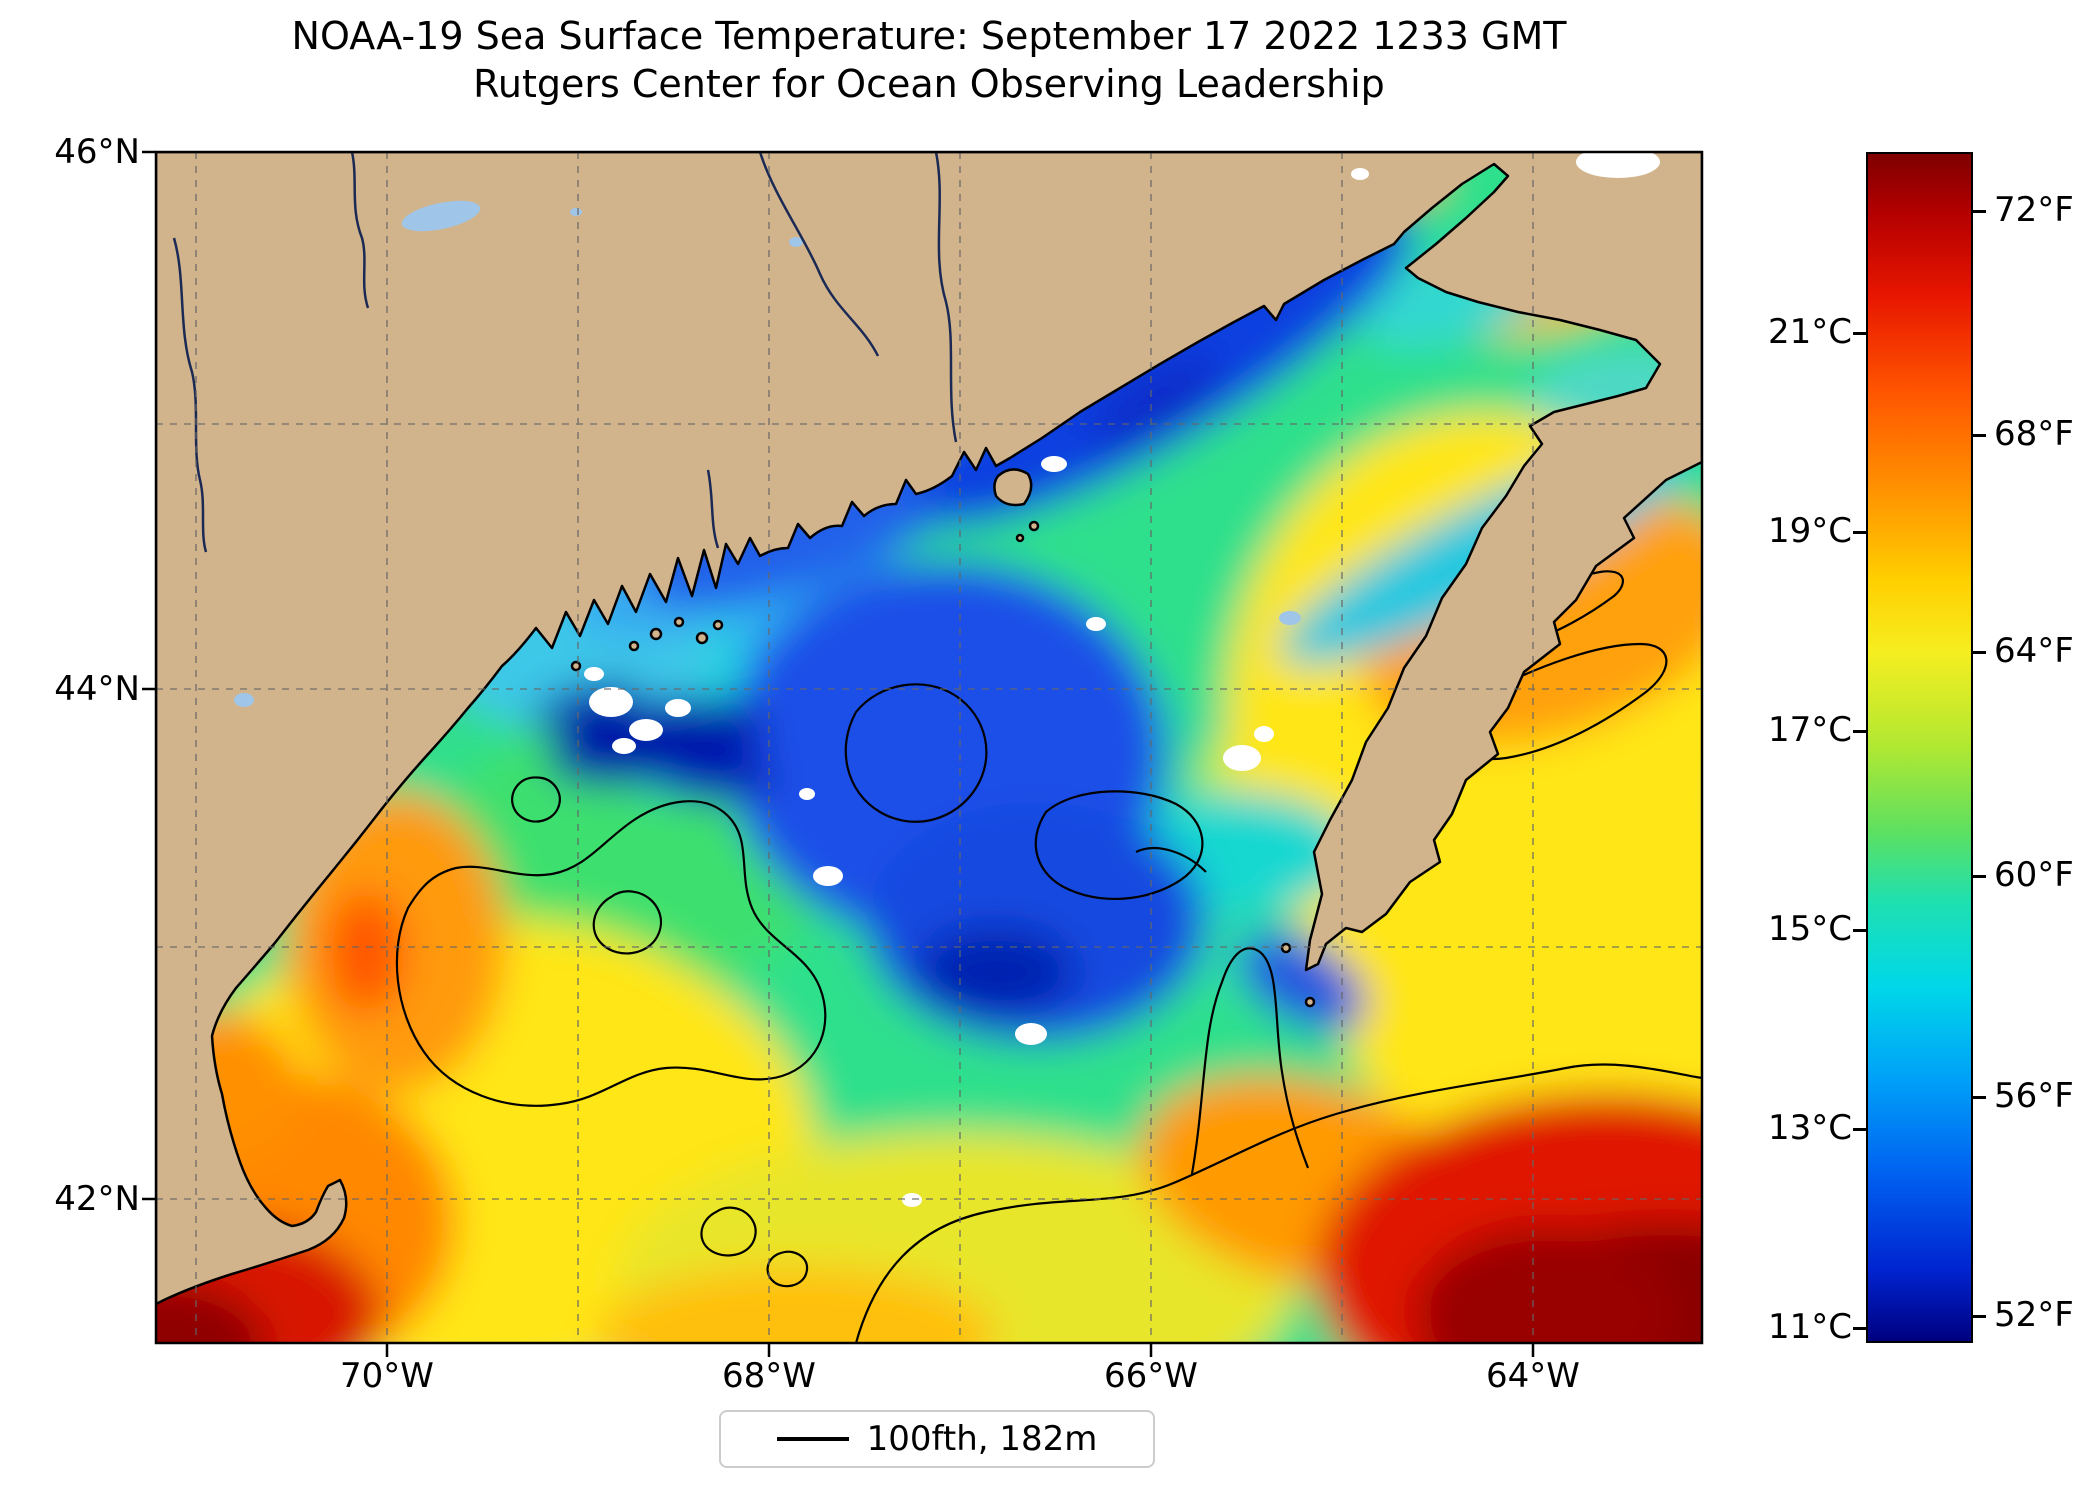  I want to click on grand-manan-island, so click(1013, 487).